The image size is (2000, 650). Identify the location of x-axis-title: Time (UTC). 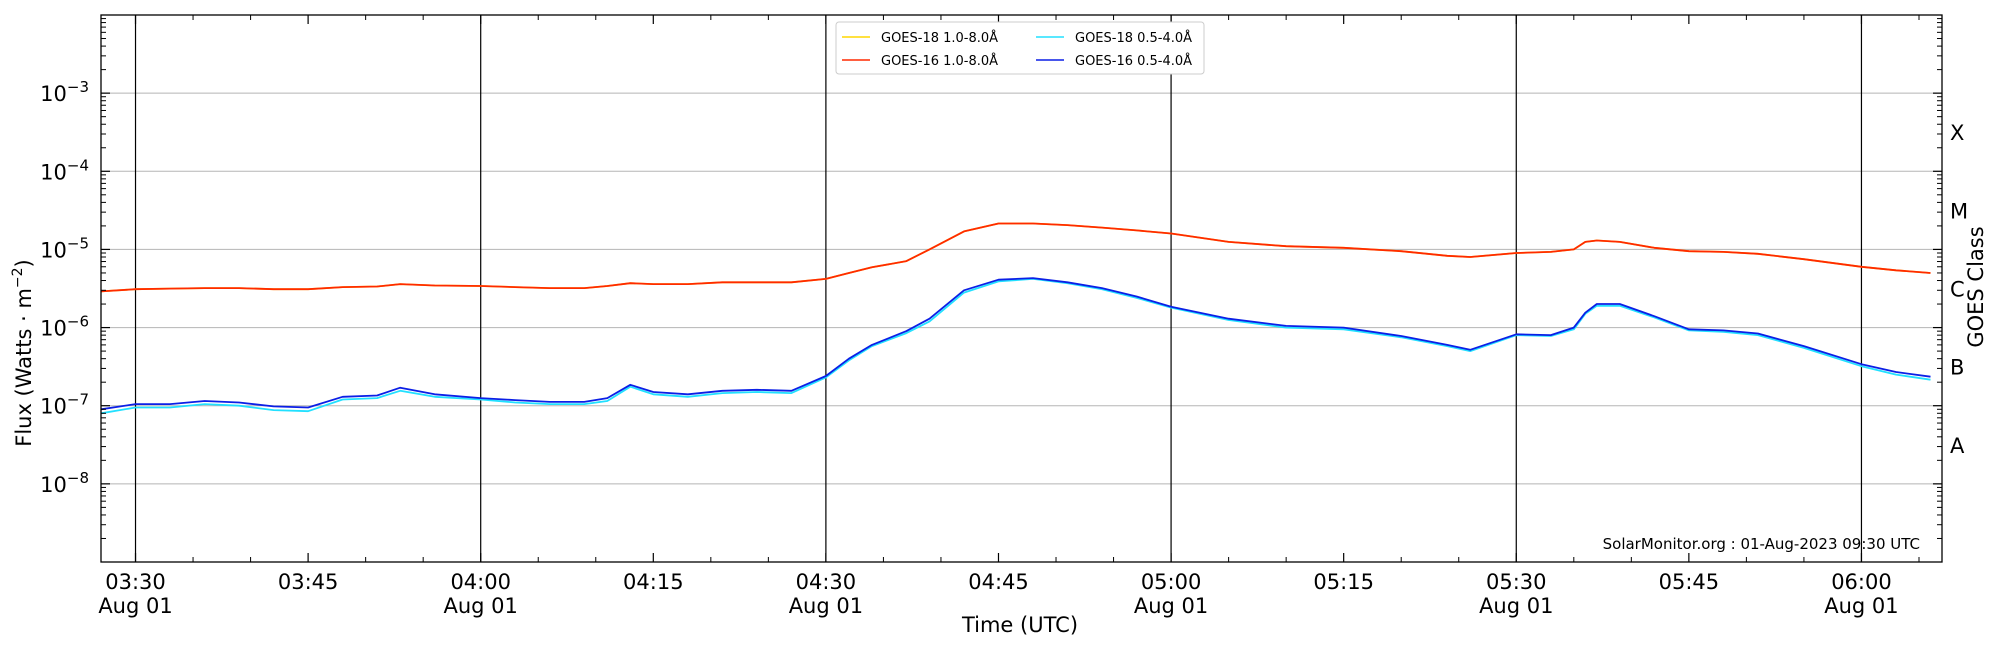
(1019, 625).